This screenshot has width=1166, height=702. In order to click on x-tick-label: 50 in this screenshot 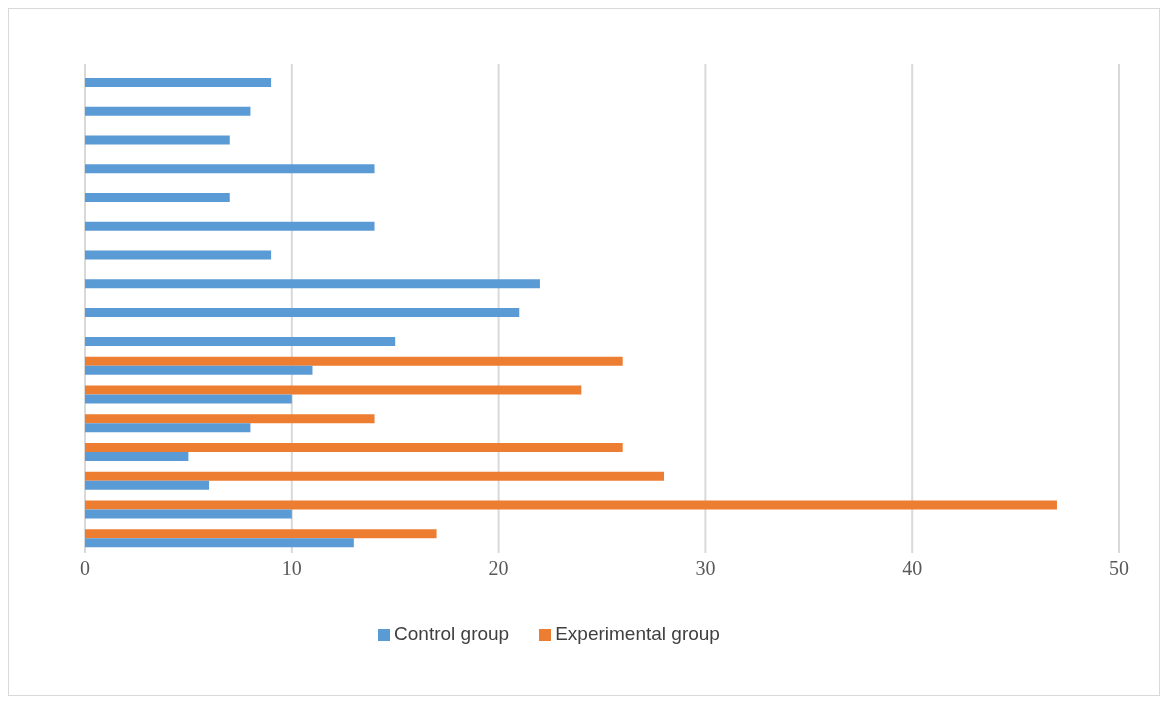, I will do `click(1119, 568)`.